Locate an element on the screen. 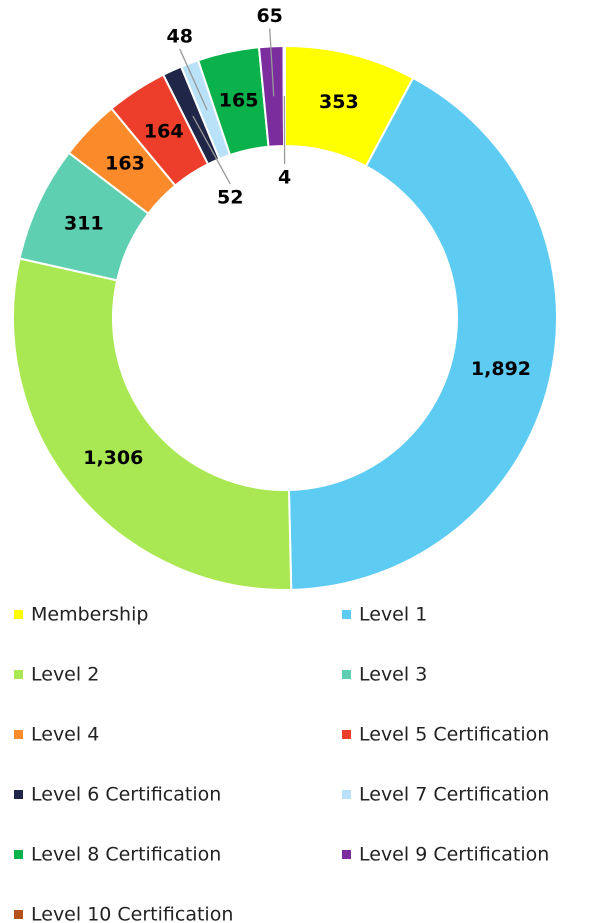 This screenshot has width=593, height=923. data-label: 165 is located at coordinates (239, 100).